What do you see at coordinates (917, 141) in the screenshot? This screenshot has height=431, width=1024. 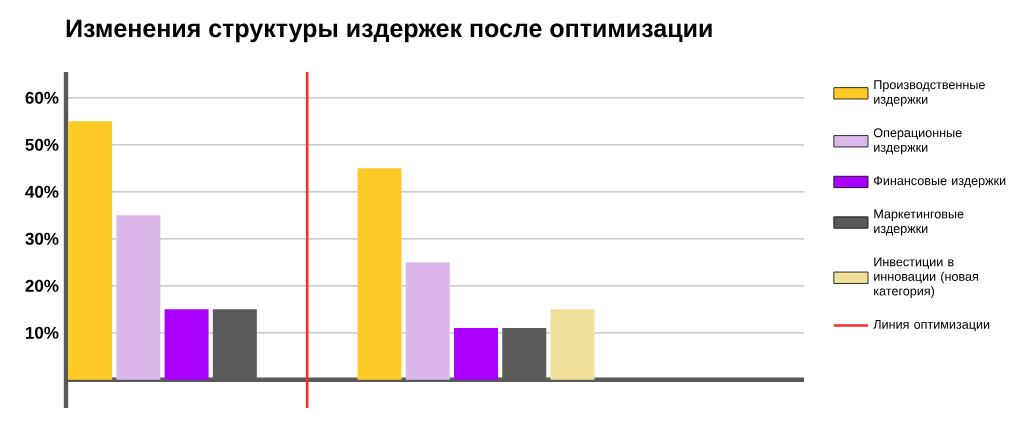 I see `legend-label: Операционные издержки` at bounding box center [917, 141].